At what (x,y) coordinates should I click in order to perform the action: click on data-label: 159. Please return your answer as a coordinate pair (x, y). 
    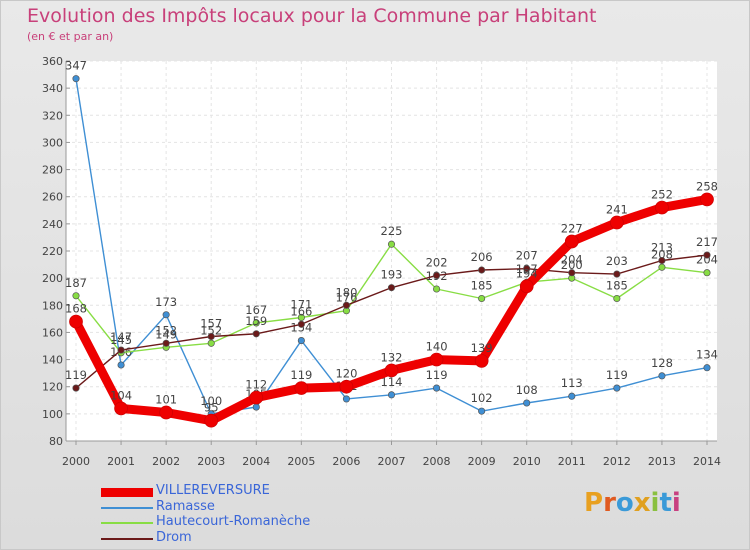
    Looking at the image, I should click on (256, 321).